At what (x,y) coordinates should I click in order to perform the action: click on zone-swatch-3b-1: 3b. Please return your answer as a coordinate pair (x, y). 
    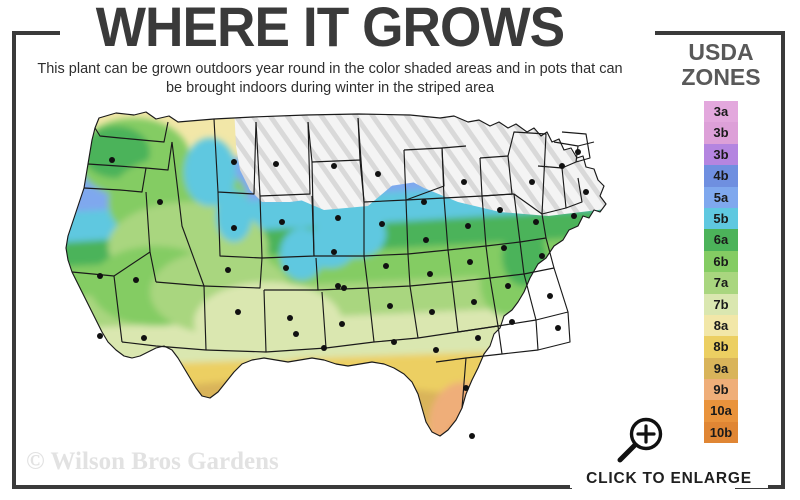
    Looking at the image, I should click on (721, 133).